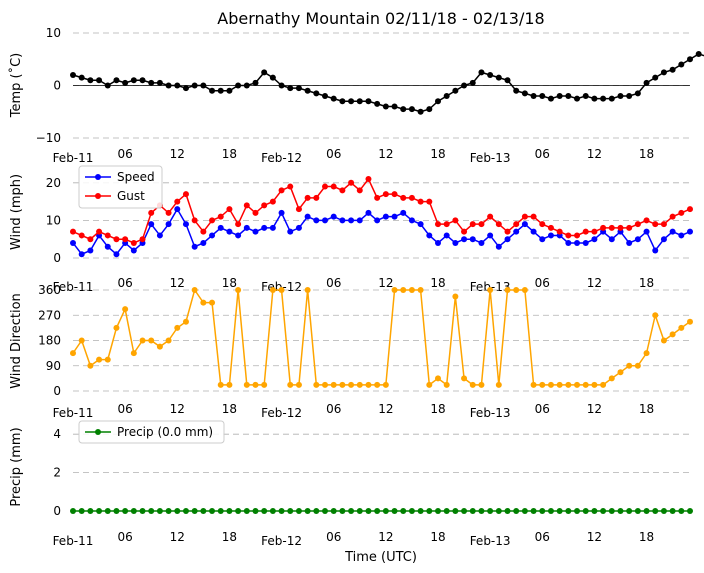 This screenshot has width=704, height=573. I want to click on y-tick-label-dir: 270, so click(49, 315).